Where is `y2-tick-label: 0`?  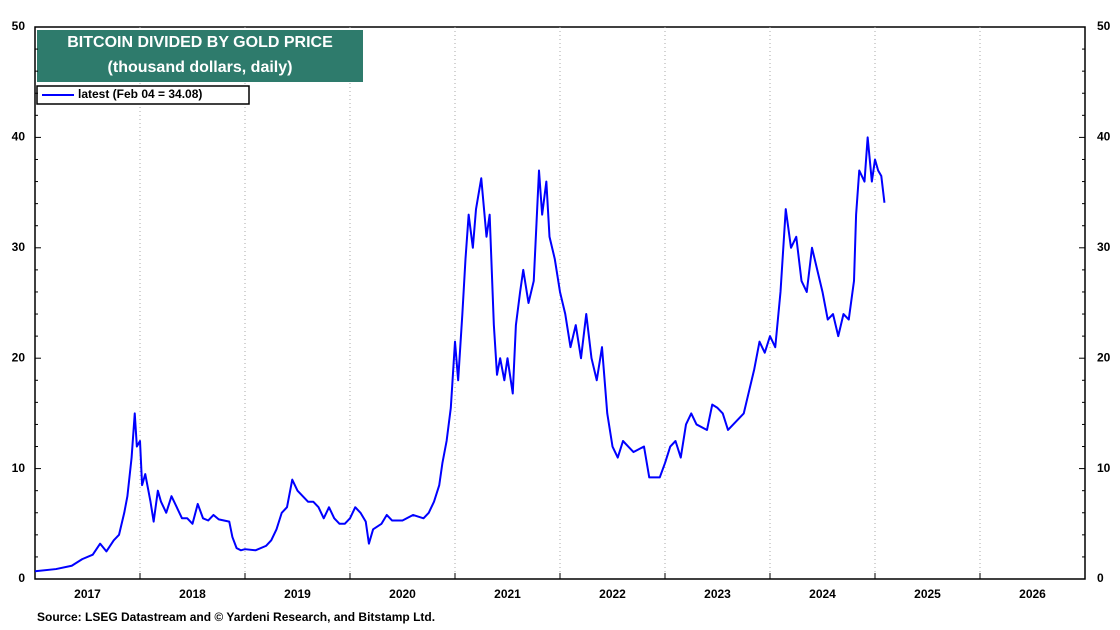 y2-tick-label: 0 is located at coordinates (1100, 578).